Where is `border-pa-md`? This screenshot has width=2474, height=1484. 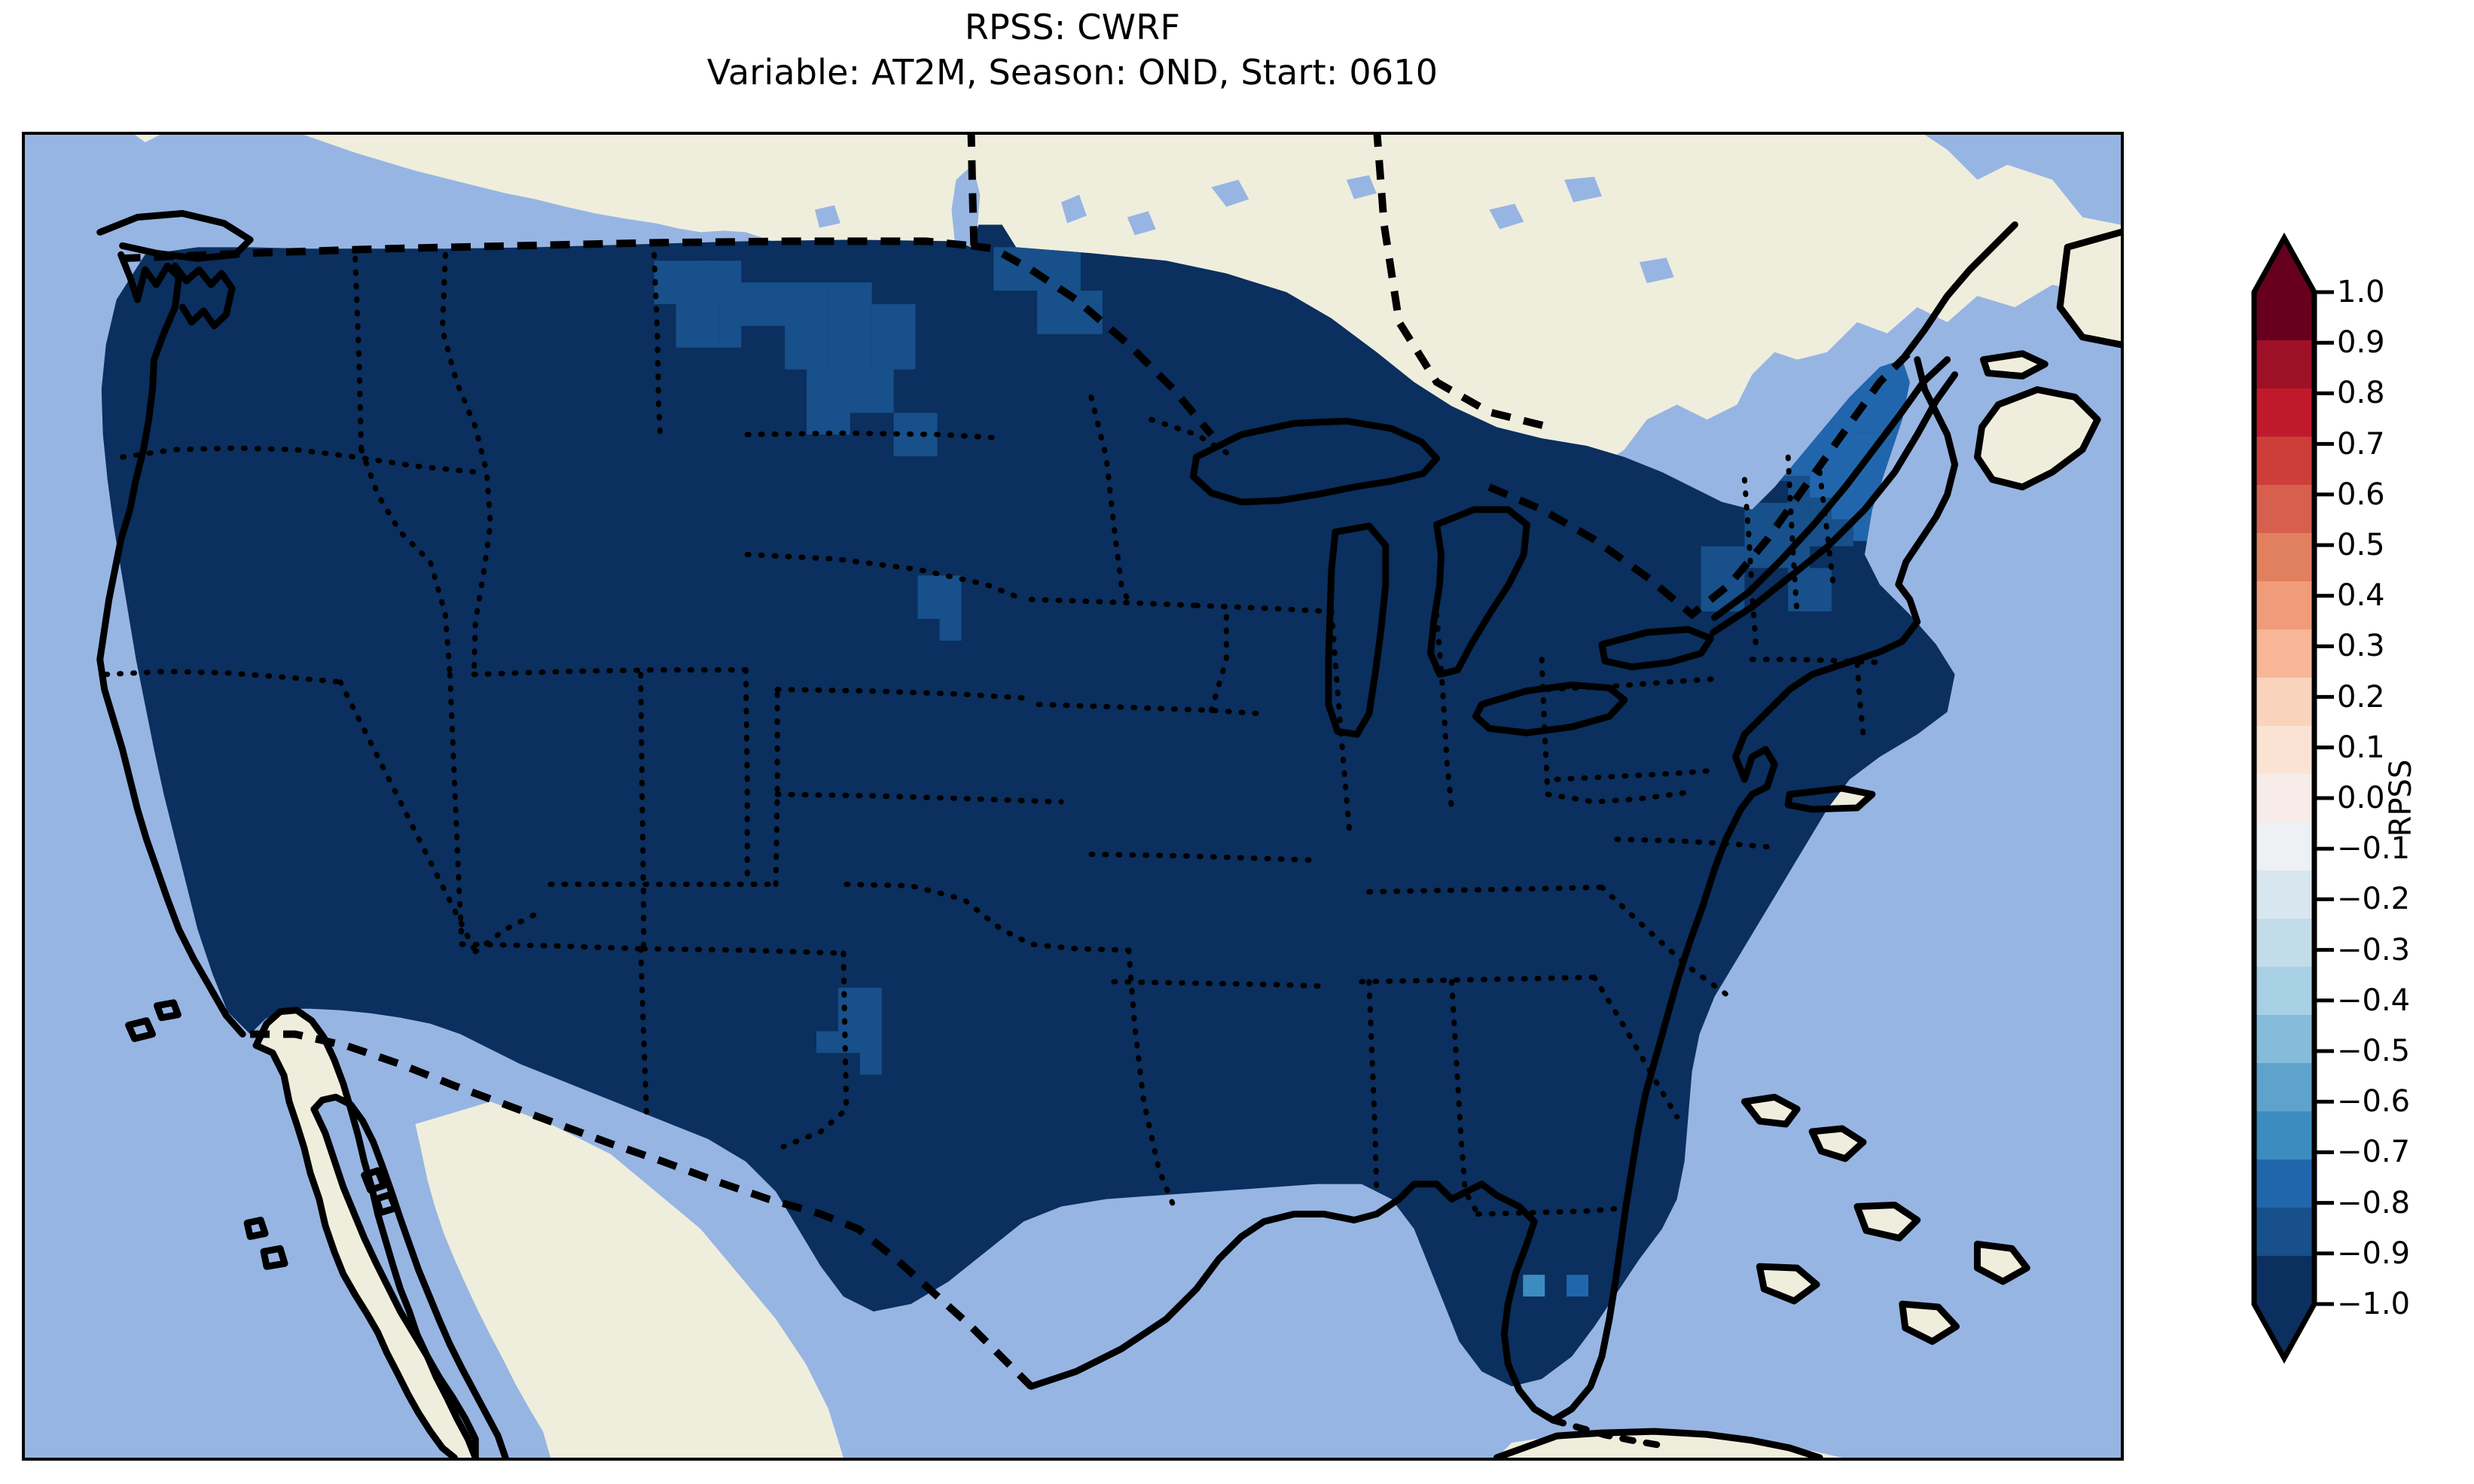
border-pa-md is located at coordinates (1636, 774).